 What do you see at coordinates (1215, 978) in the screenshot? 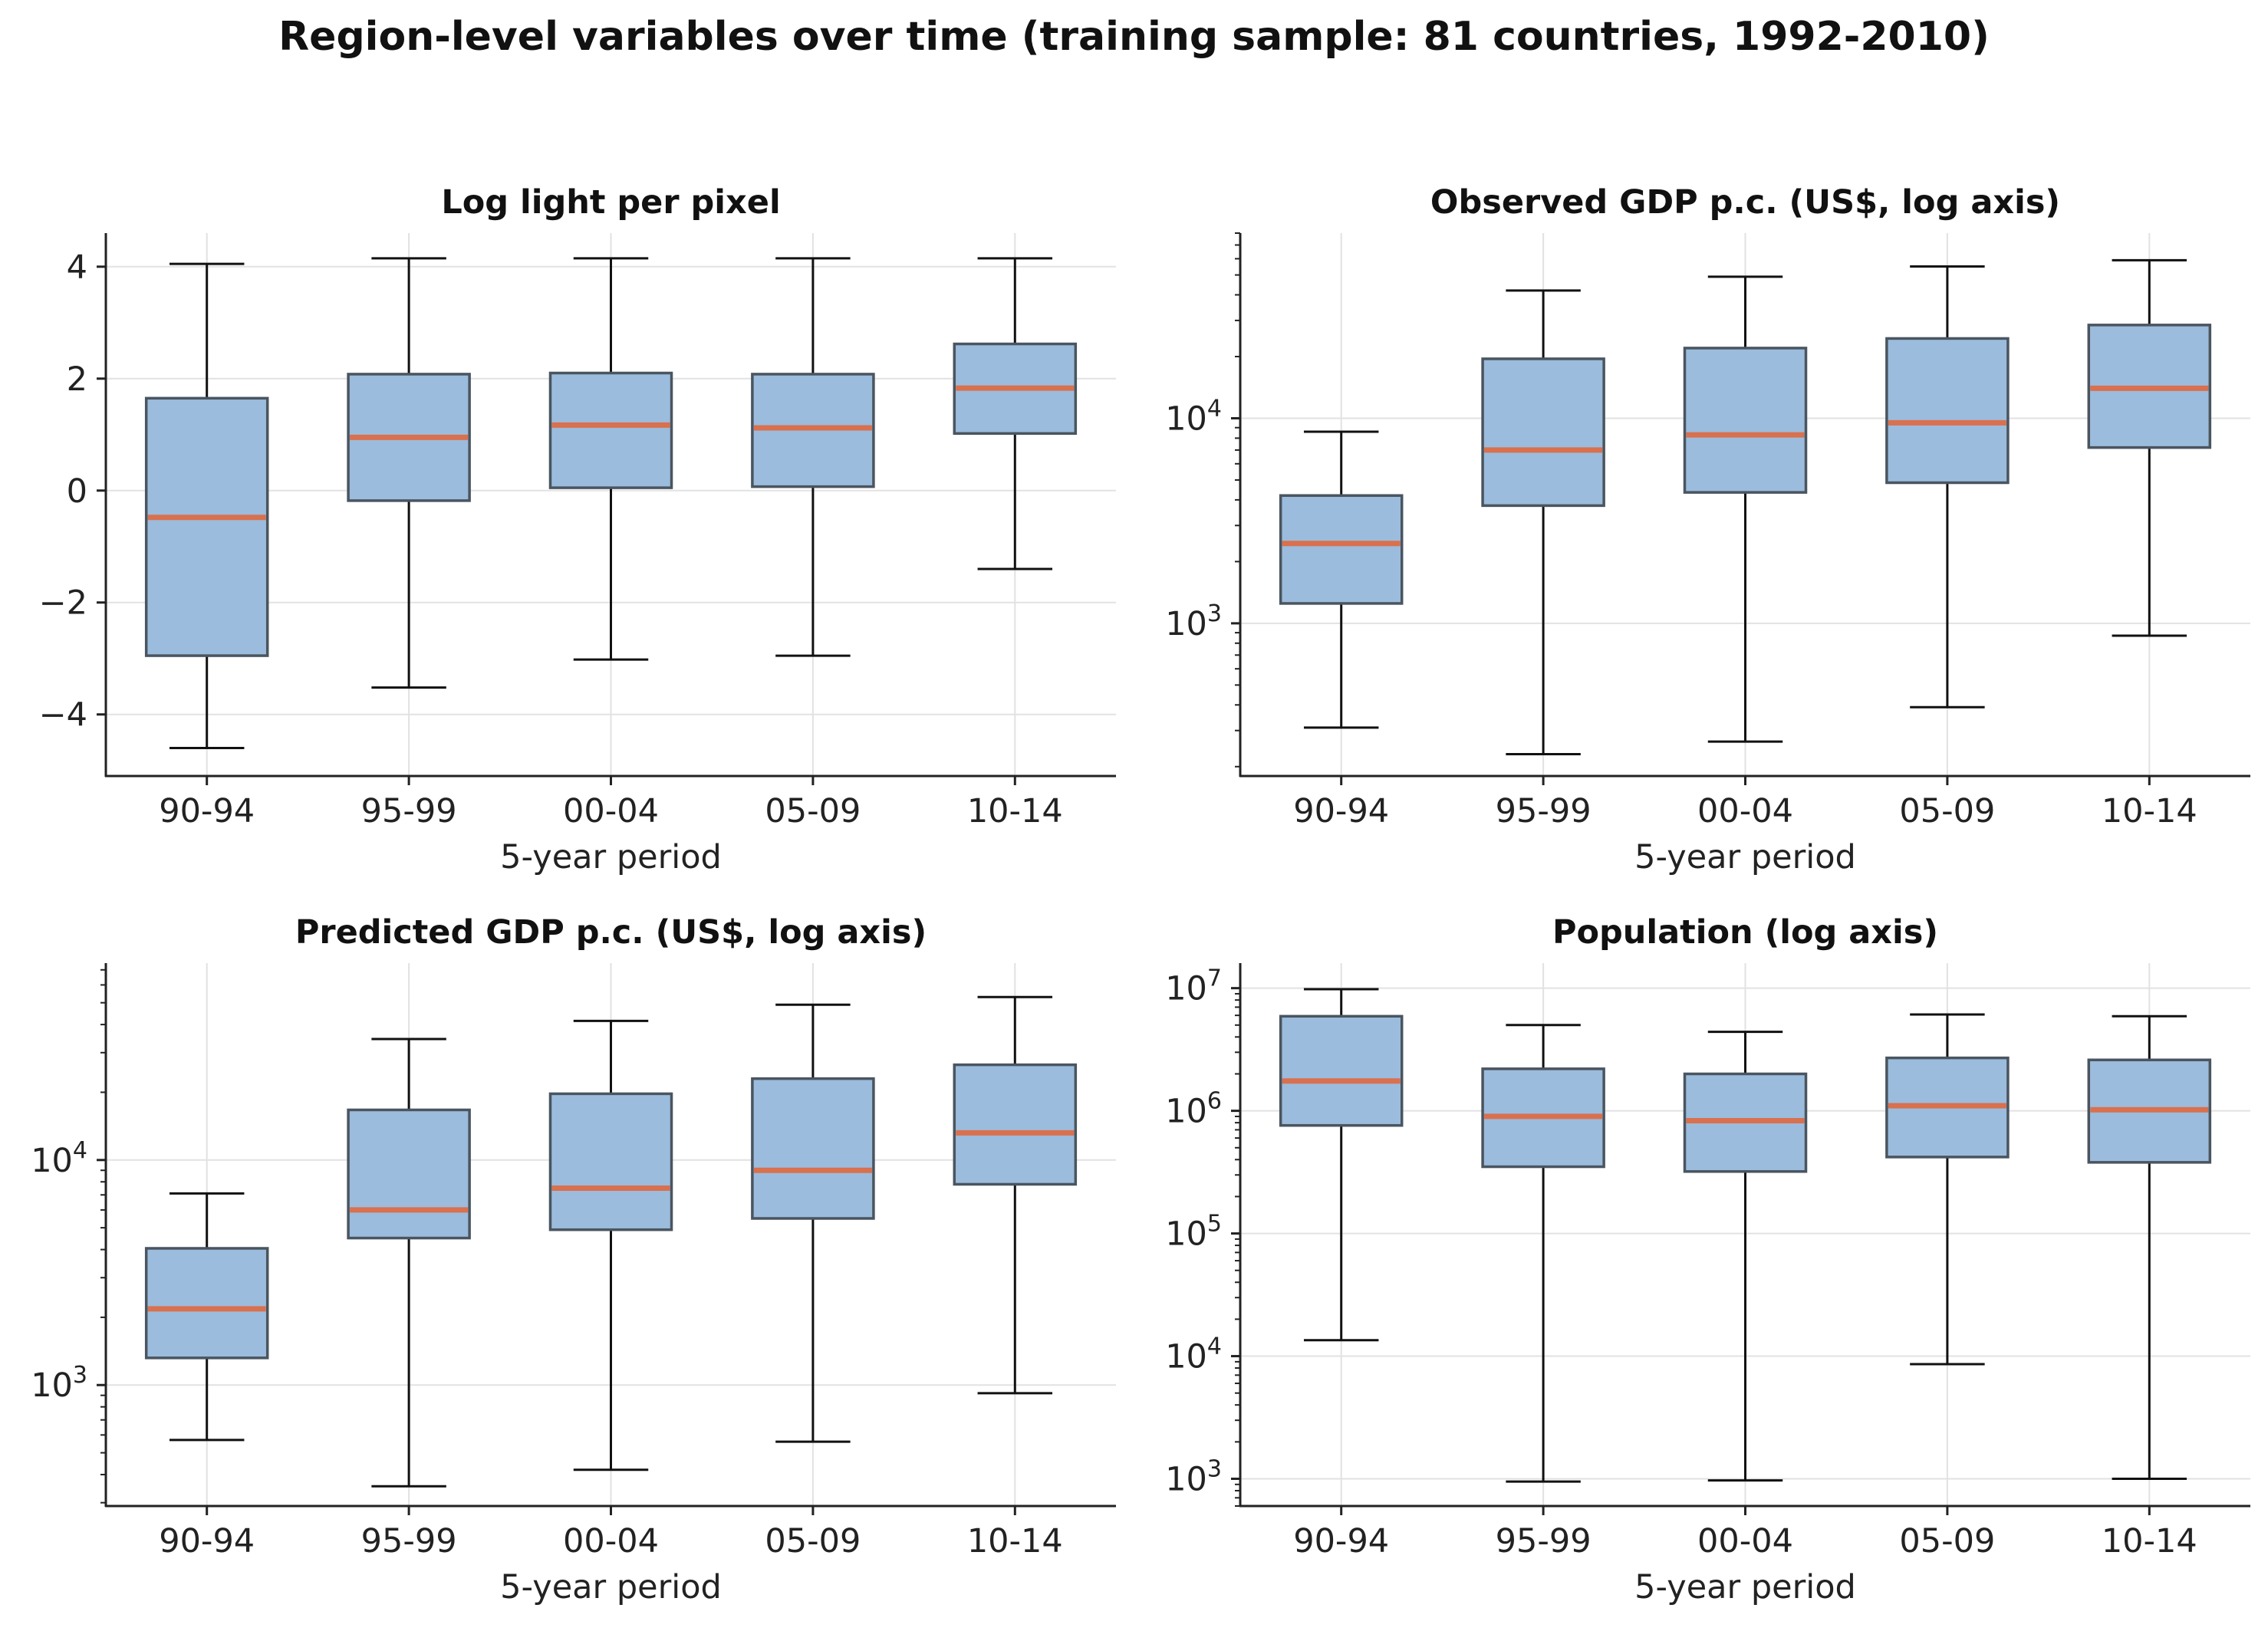
I see `y-tick-label-exponent: 7` at bounding box center [1215, 978].